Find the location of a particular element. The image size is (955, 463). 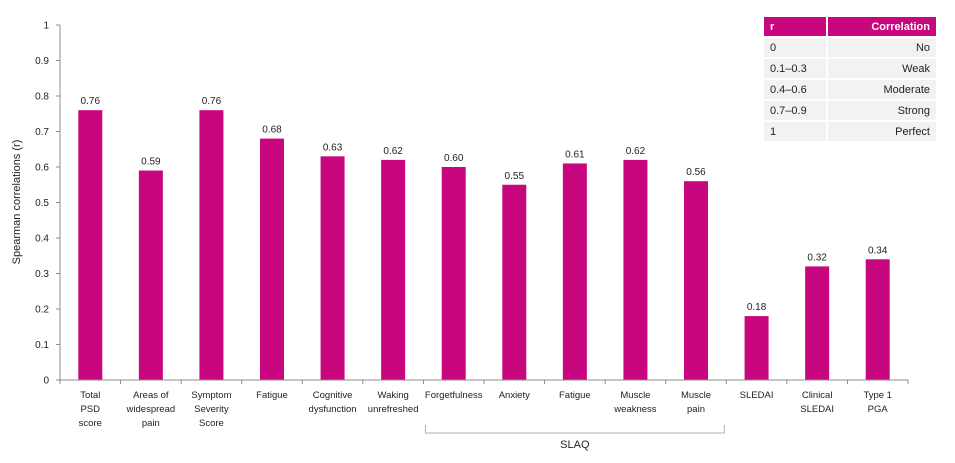

x-category-label-line: Anxiety is located at coordinates (514, 395).